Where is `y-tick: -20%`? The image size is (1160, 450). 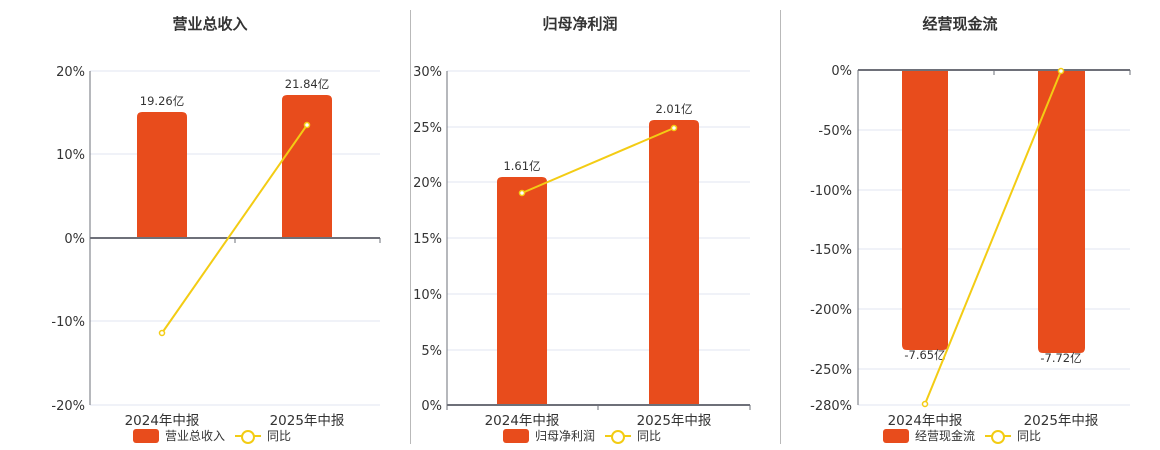 y-tick: -20% is located at coordinates (68, 406).